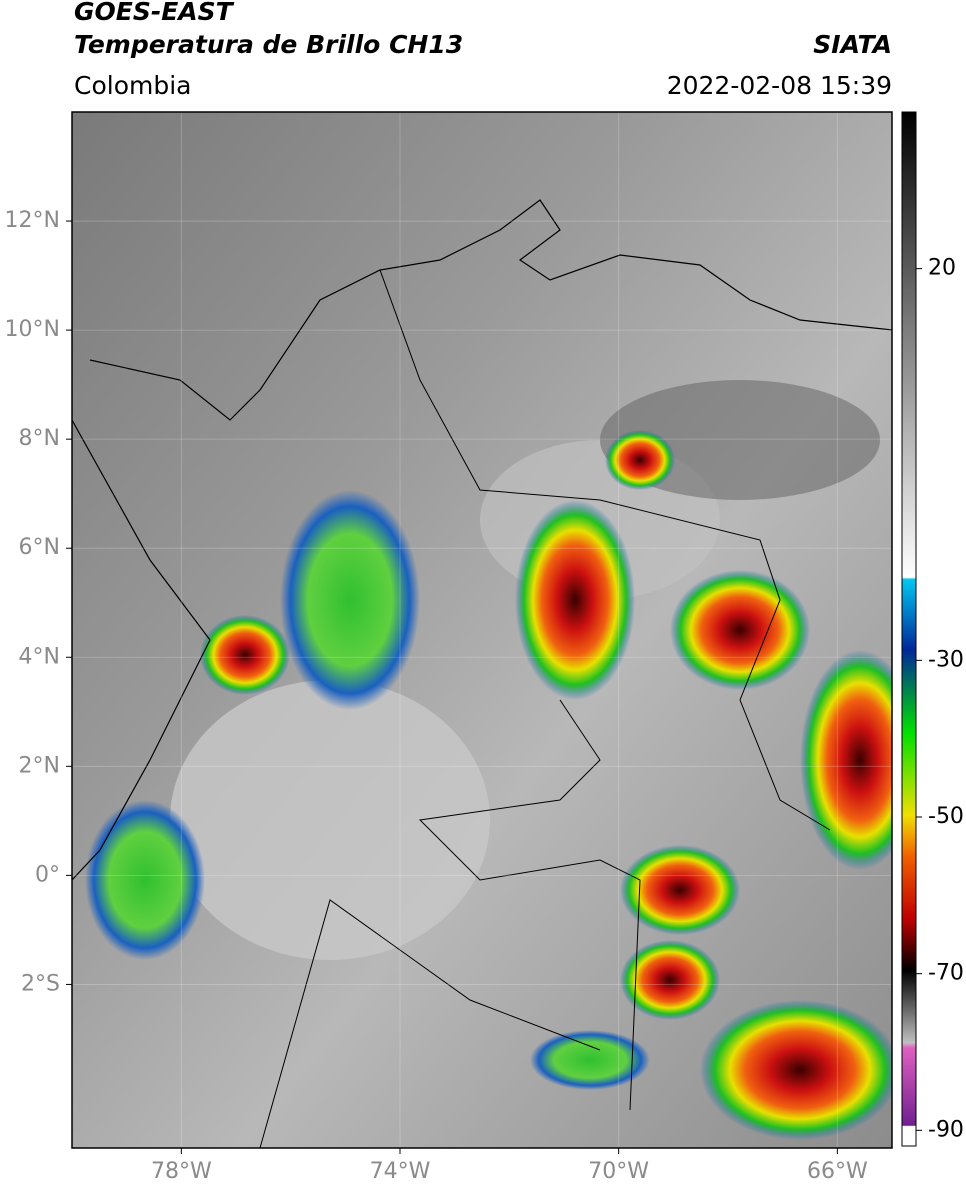 This screenshot has height=1194, width=966. What do you see at coordinates (132, 85) in the screenshot?
I see `region: Colombia` at bounding box center [132, 85].